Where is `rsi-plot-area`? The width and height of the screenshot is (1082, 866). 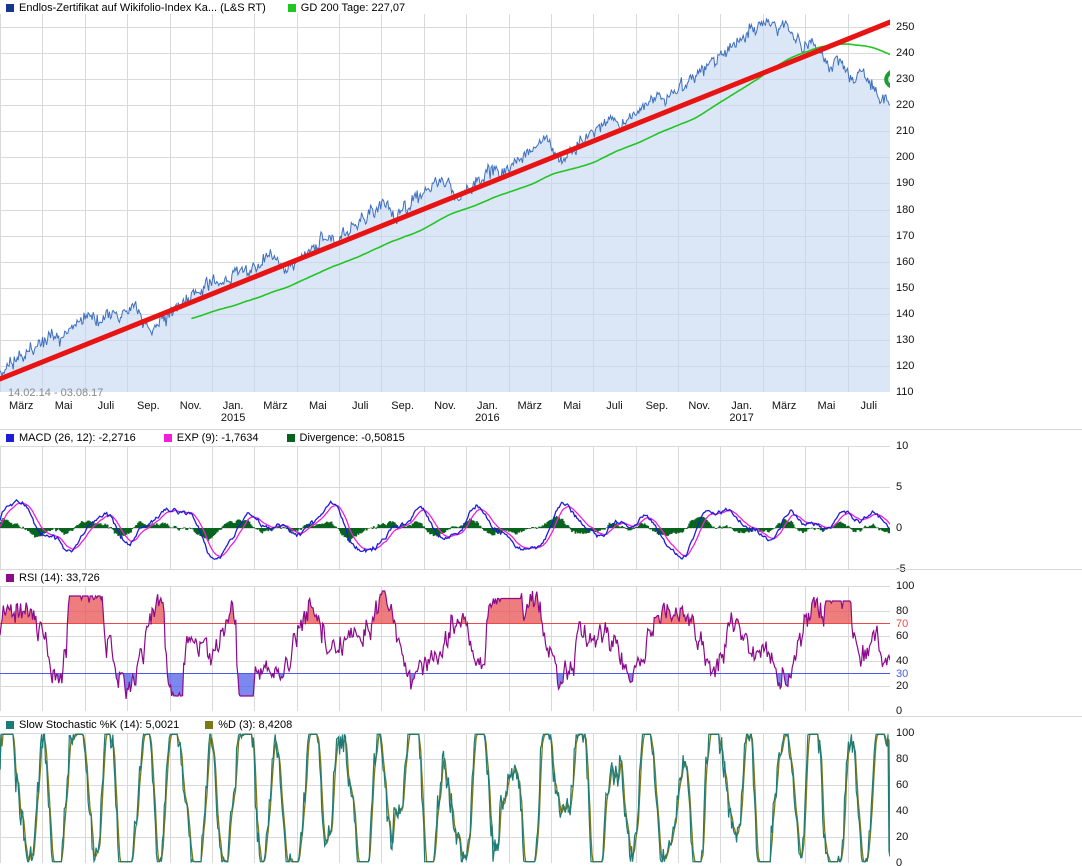 rsi-plot-area is located at coordinates (445, 648).